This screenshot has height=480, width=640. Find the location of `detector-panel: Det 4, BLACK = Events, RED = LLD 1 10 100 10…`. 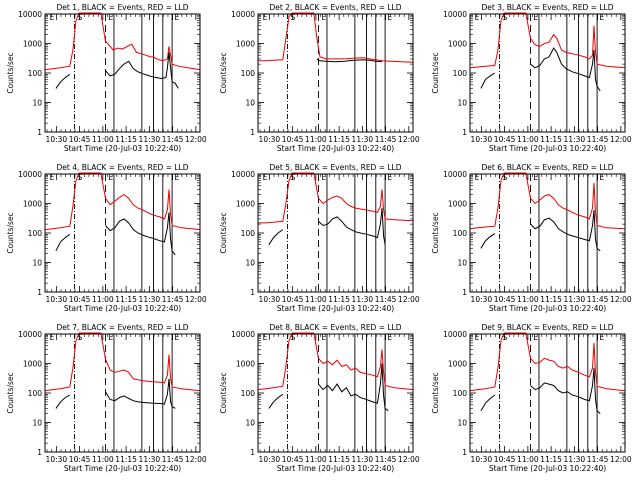

detector-panel: Det 4, BLACK = Events, RED = LLD 1 10 100 10… is located at coordinates (106, 238).